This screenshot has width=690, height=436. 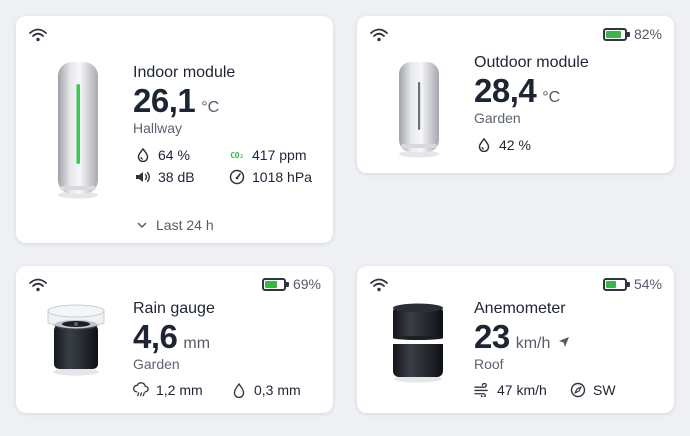 What do you see at coordinates (482, 390) in the screenshot?
I see `wind-icon` at bounding box center [482, 390].